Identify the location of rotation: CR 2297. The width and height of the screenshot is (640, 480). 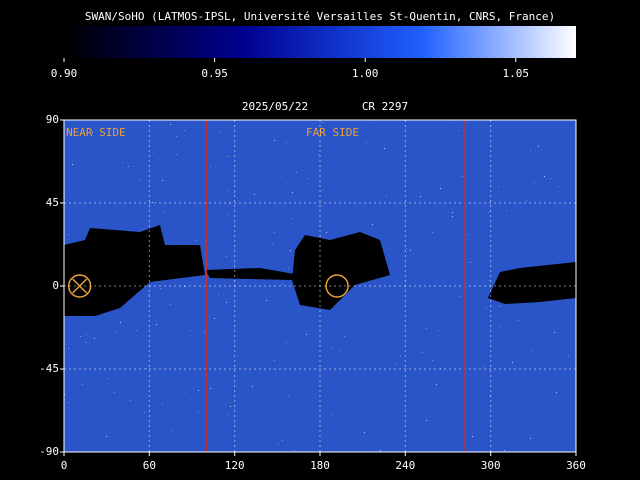
(385, 106).